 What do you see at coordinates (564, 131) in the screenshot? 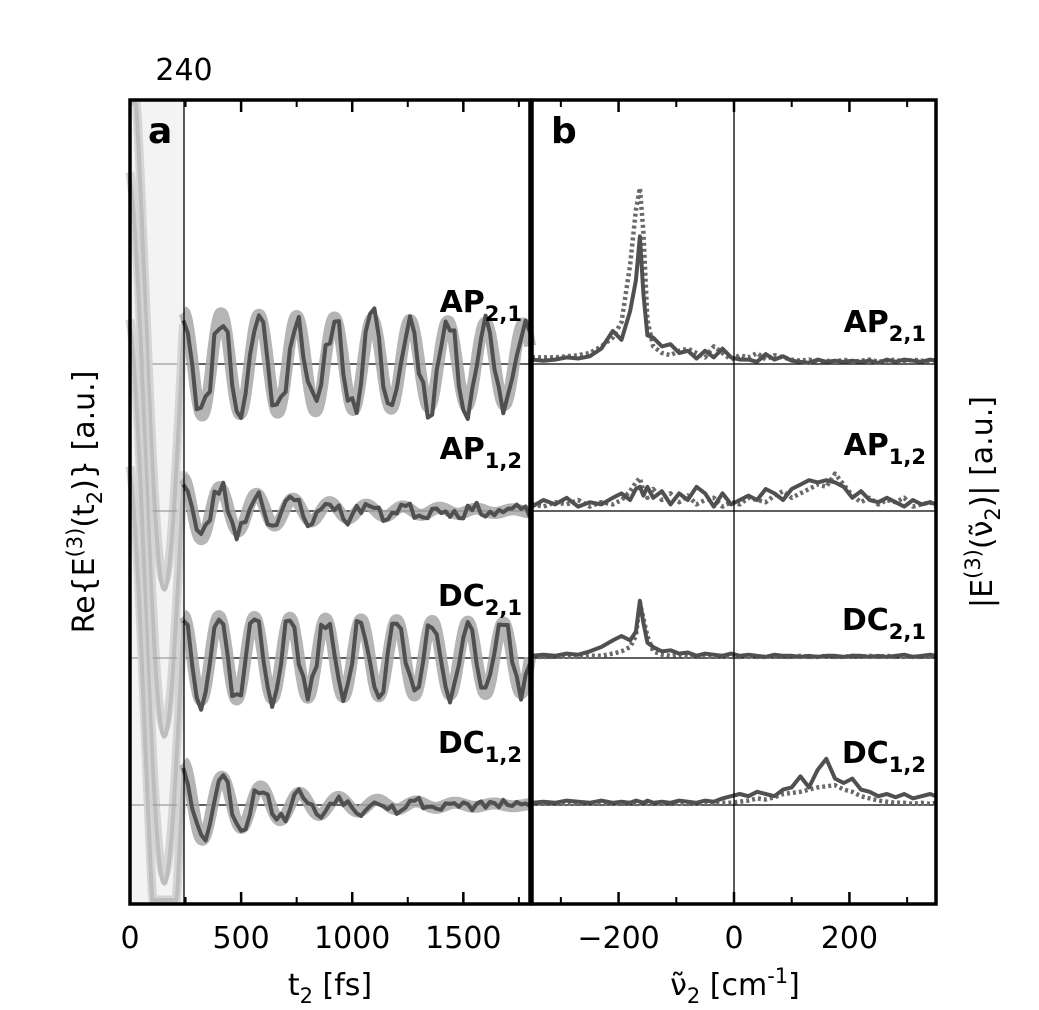
I see `panel-b-letter: b` at bounding box center [564, 131].